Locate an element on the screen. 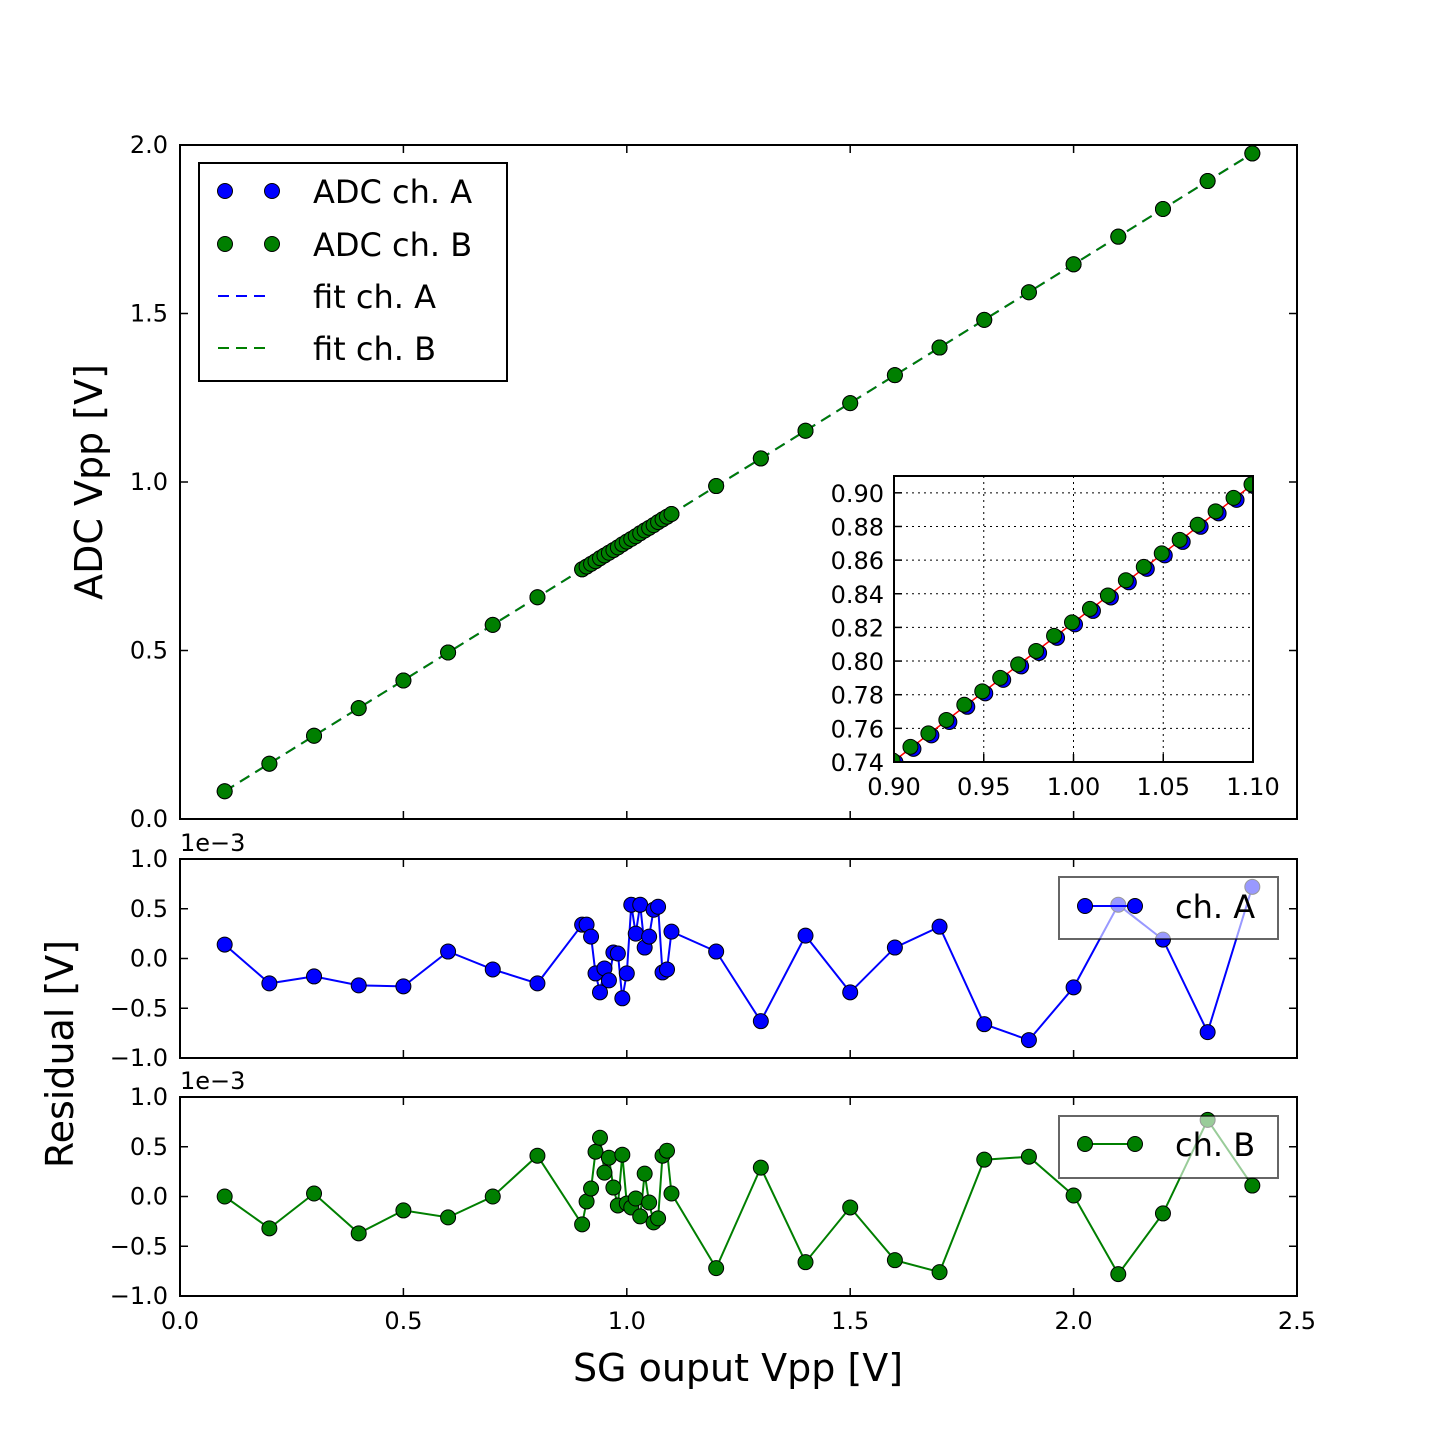 The width and height of the screenshot is (1440, 1440). x-tick-label: 1.5 is located at coordinates (850, 1321).